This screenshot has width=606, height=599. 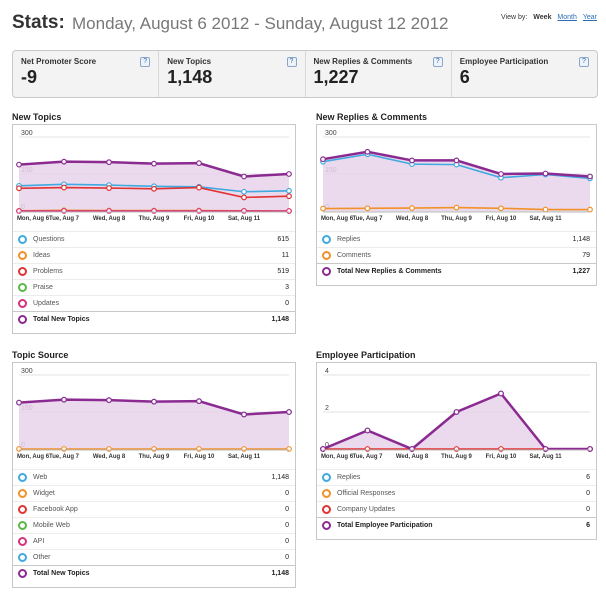 What do you see at coordinates (55, 509) in the screenshot?
I see `legend-label: Facebook App` at bounding box center [55, 509].